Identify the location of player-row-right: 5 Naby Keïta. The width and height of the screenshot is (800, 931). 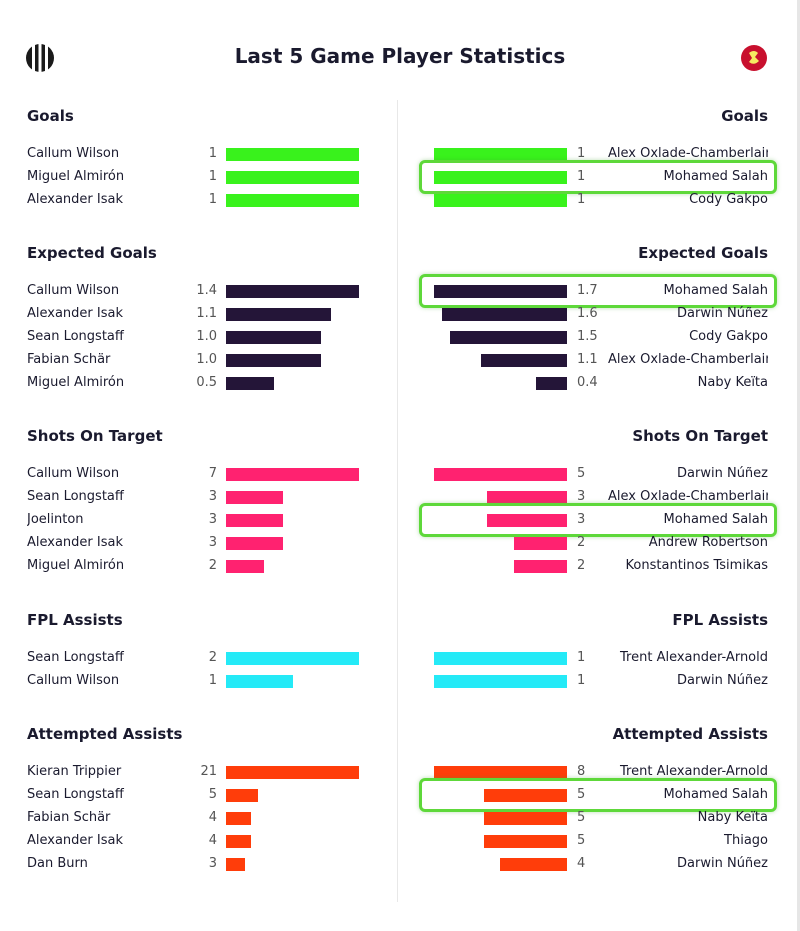
(600, 818).